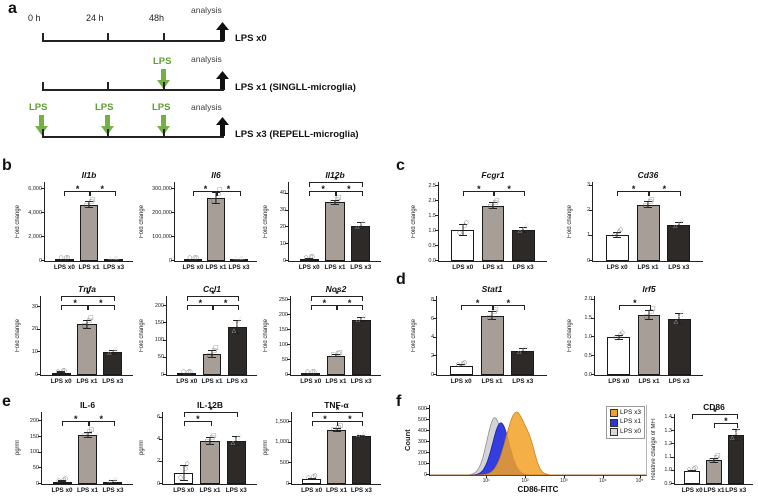 The image size is (758, 498). What do you see at coordinates (282, 243) in the screenshot?
I see `y-tick-label: 10` at bounding box center [282, 243].